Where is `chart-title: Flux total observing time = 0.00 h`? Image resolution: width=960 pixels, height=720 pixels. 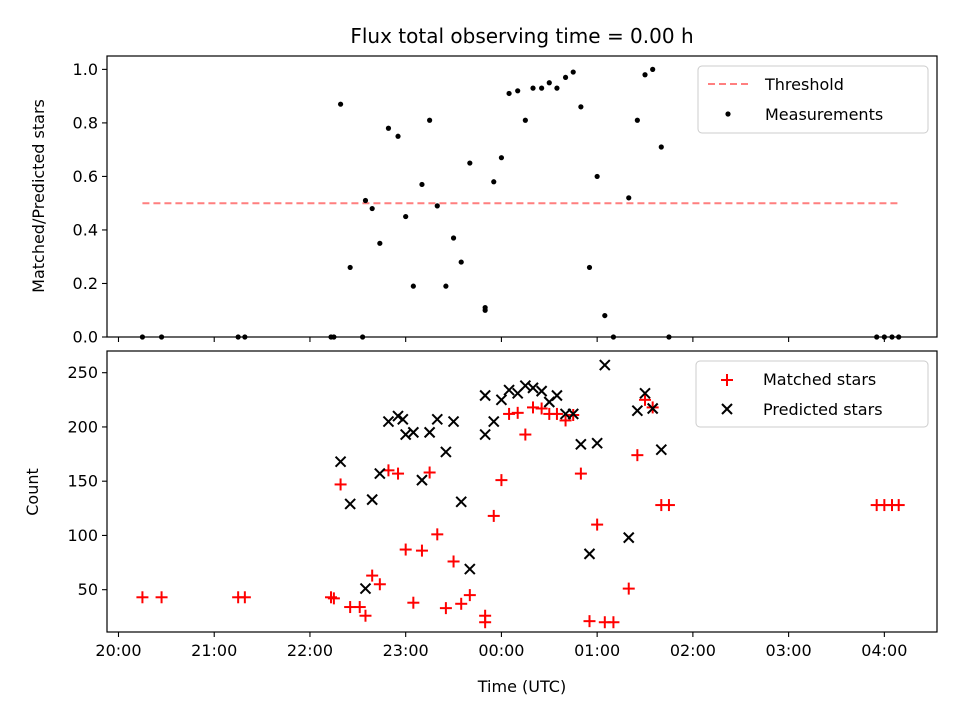 chart-title: Flux total observing time = 0.00 h is located at coordinates (521, 36).